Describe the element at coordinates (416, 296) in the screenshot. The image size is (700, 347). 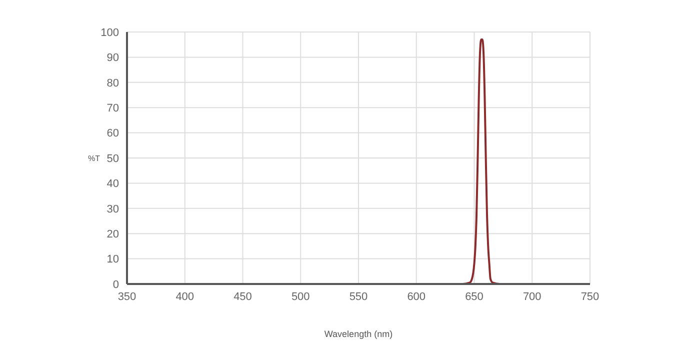
I see `x-tick-label: 600` at that location.